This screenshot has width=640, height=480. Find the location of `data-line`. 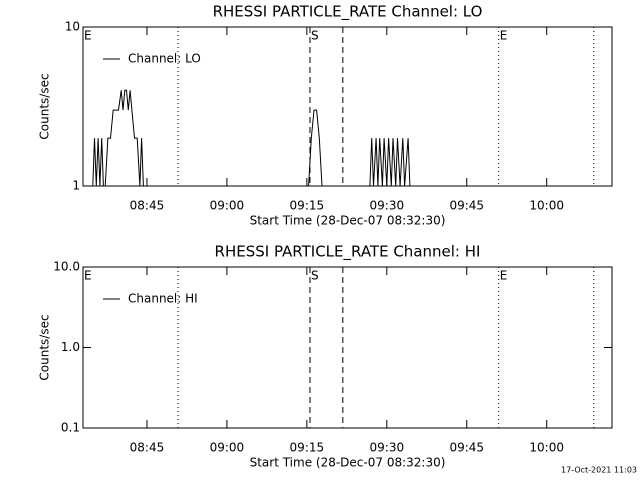

data-line is located at coordinates (252, 138).